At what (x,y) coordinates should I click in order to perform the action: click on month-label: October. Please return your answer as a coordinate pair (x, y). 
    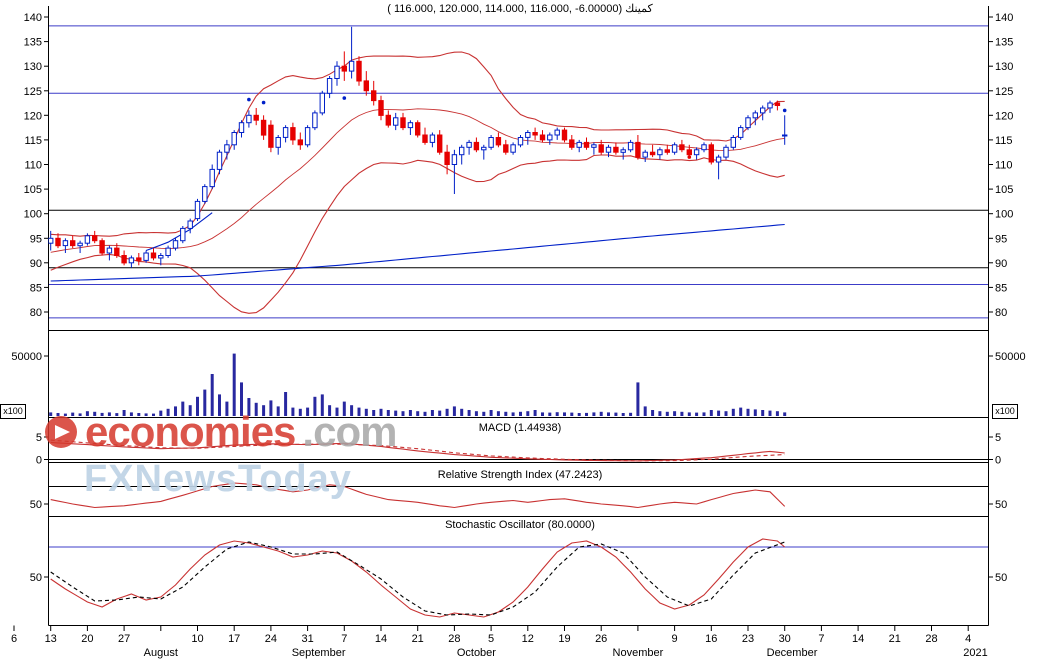
    Looking at the image, I should click on (476, 653).